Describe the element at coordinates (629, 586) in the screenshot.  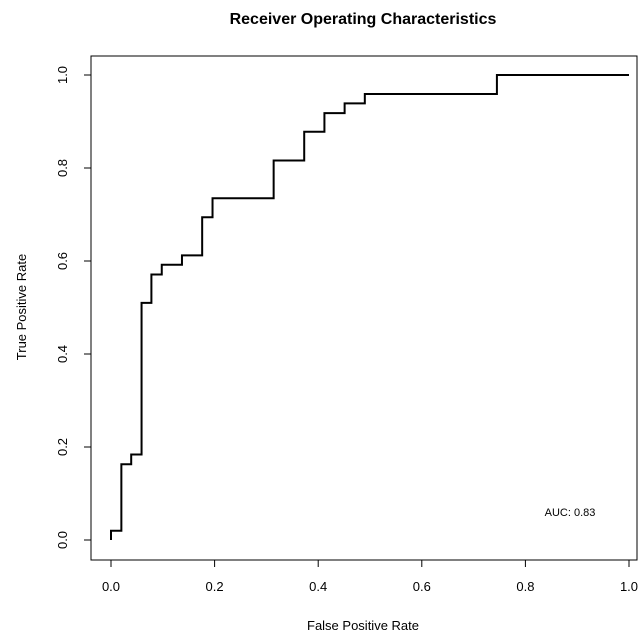
I see `x-tick-label: 1.0` at that location.